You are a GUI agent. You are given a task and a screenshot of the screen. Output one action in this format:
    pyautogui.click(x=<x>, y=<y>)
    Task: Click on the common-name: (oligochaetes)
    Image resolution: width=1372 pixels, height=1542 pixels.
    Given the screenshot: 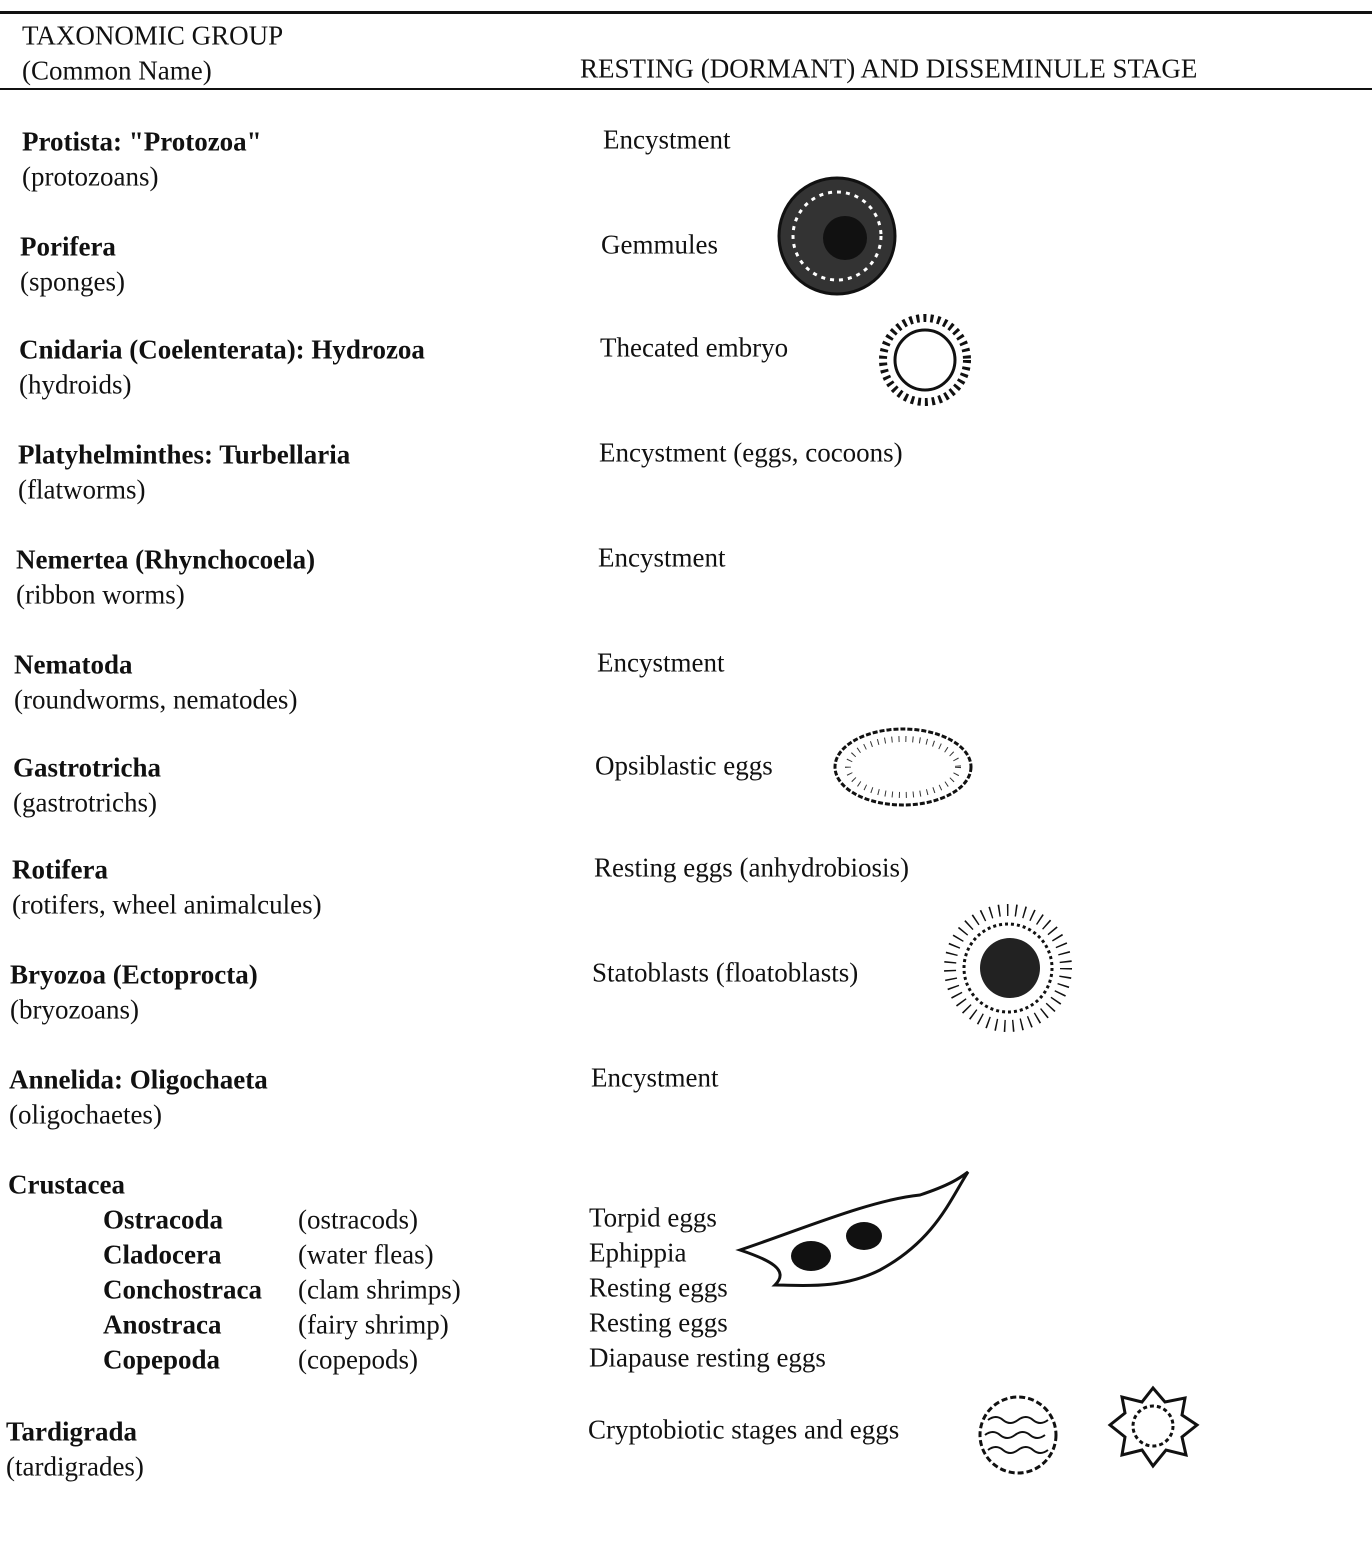 What is the action you would take?
    pyautogui.click(x=85, y=1114)
    